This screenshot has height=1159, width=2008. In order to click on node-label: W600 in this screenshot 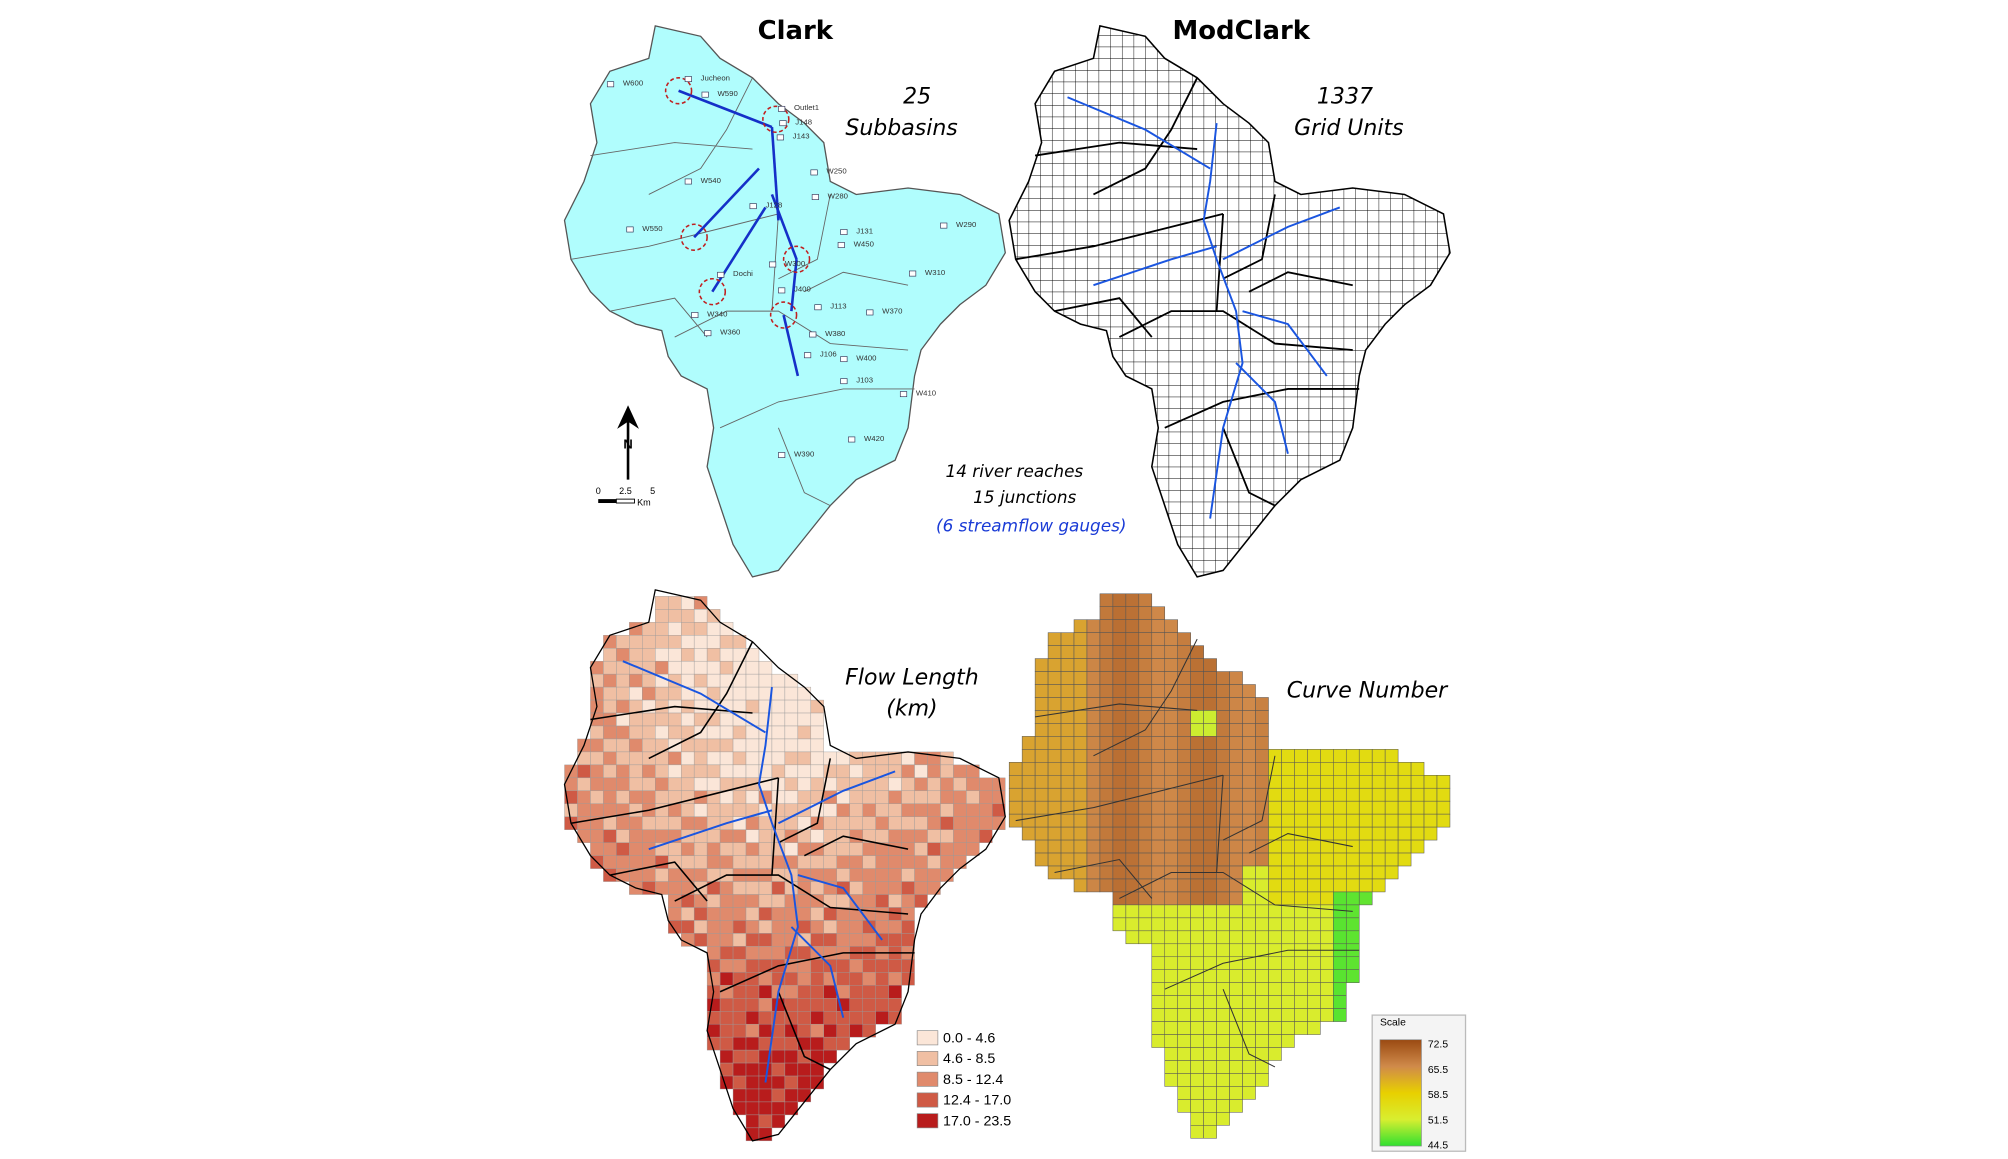, I will do `click(633, 83)`.